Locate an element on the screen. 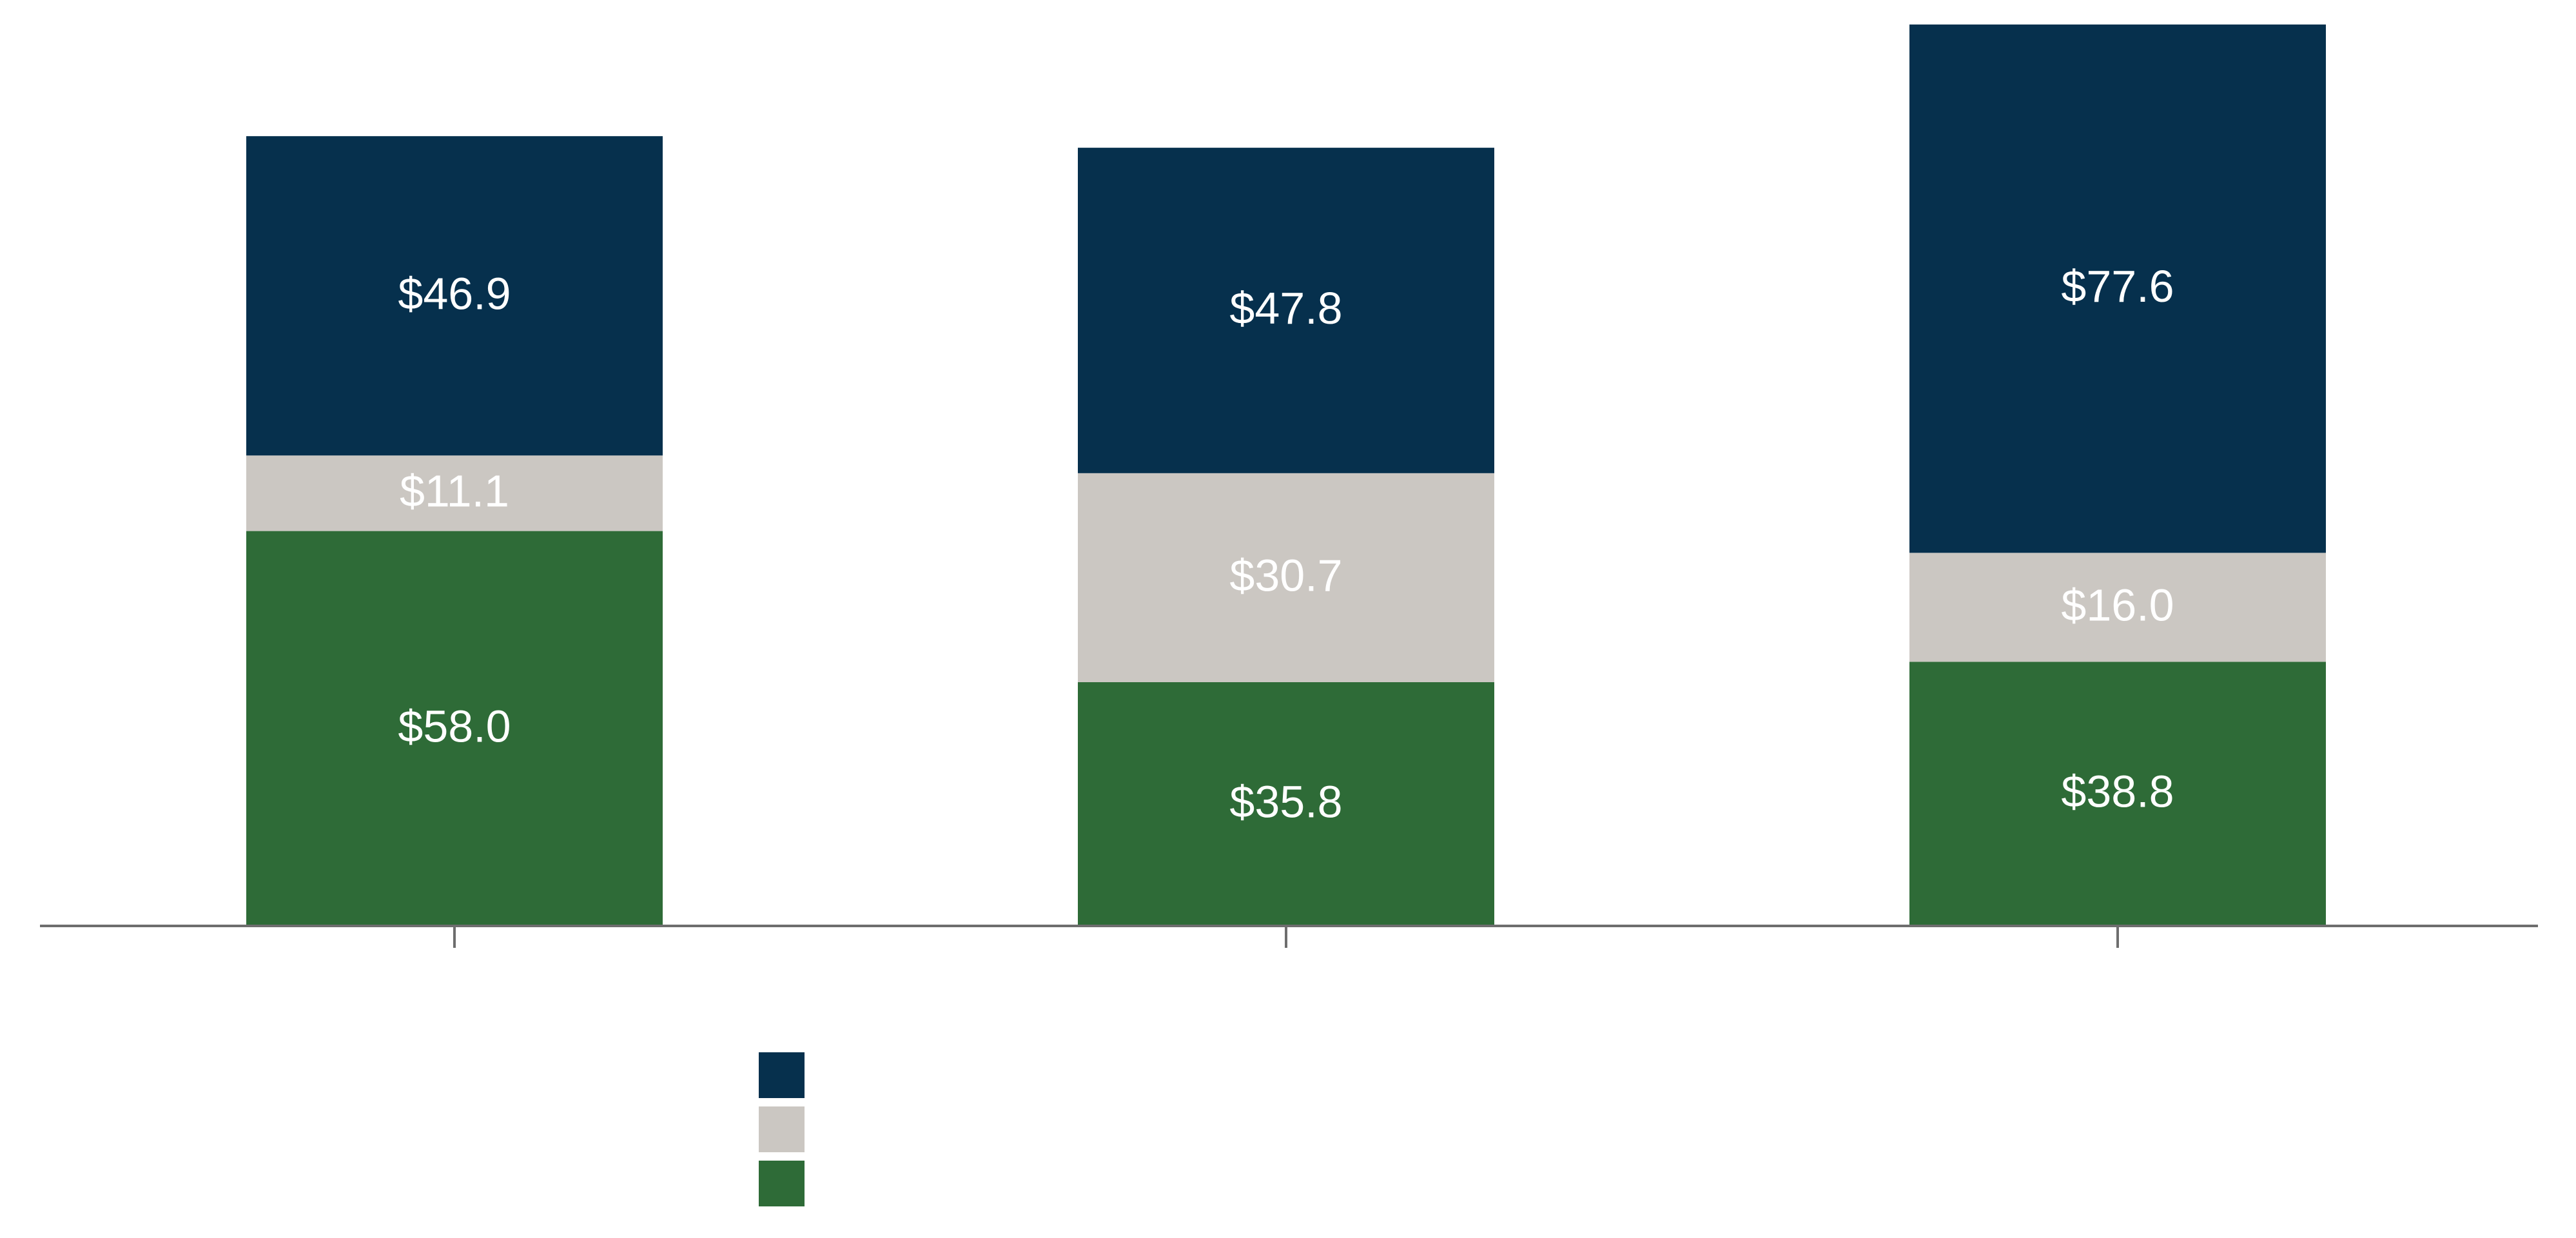 Image resolution: width=2576 pixels, height=1238 pixels. data-label-3-1: $38.8 is located at coordinates (2118, 792).